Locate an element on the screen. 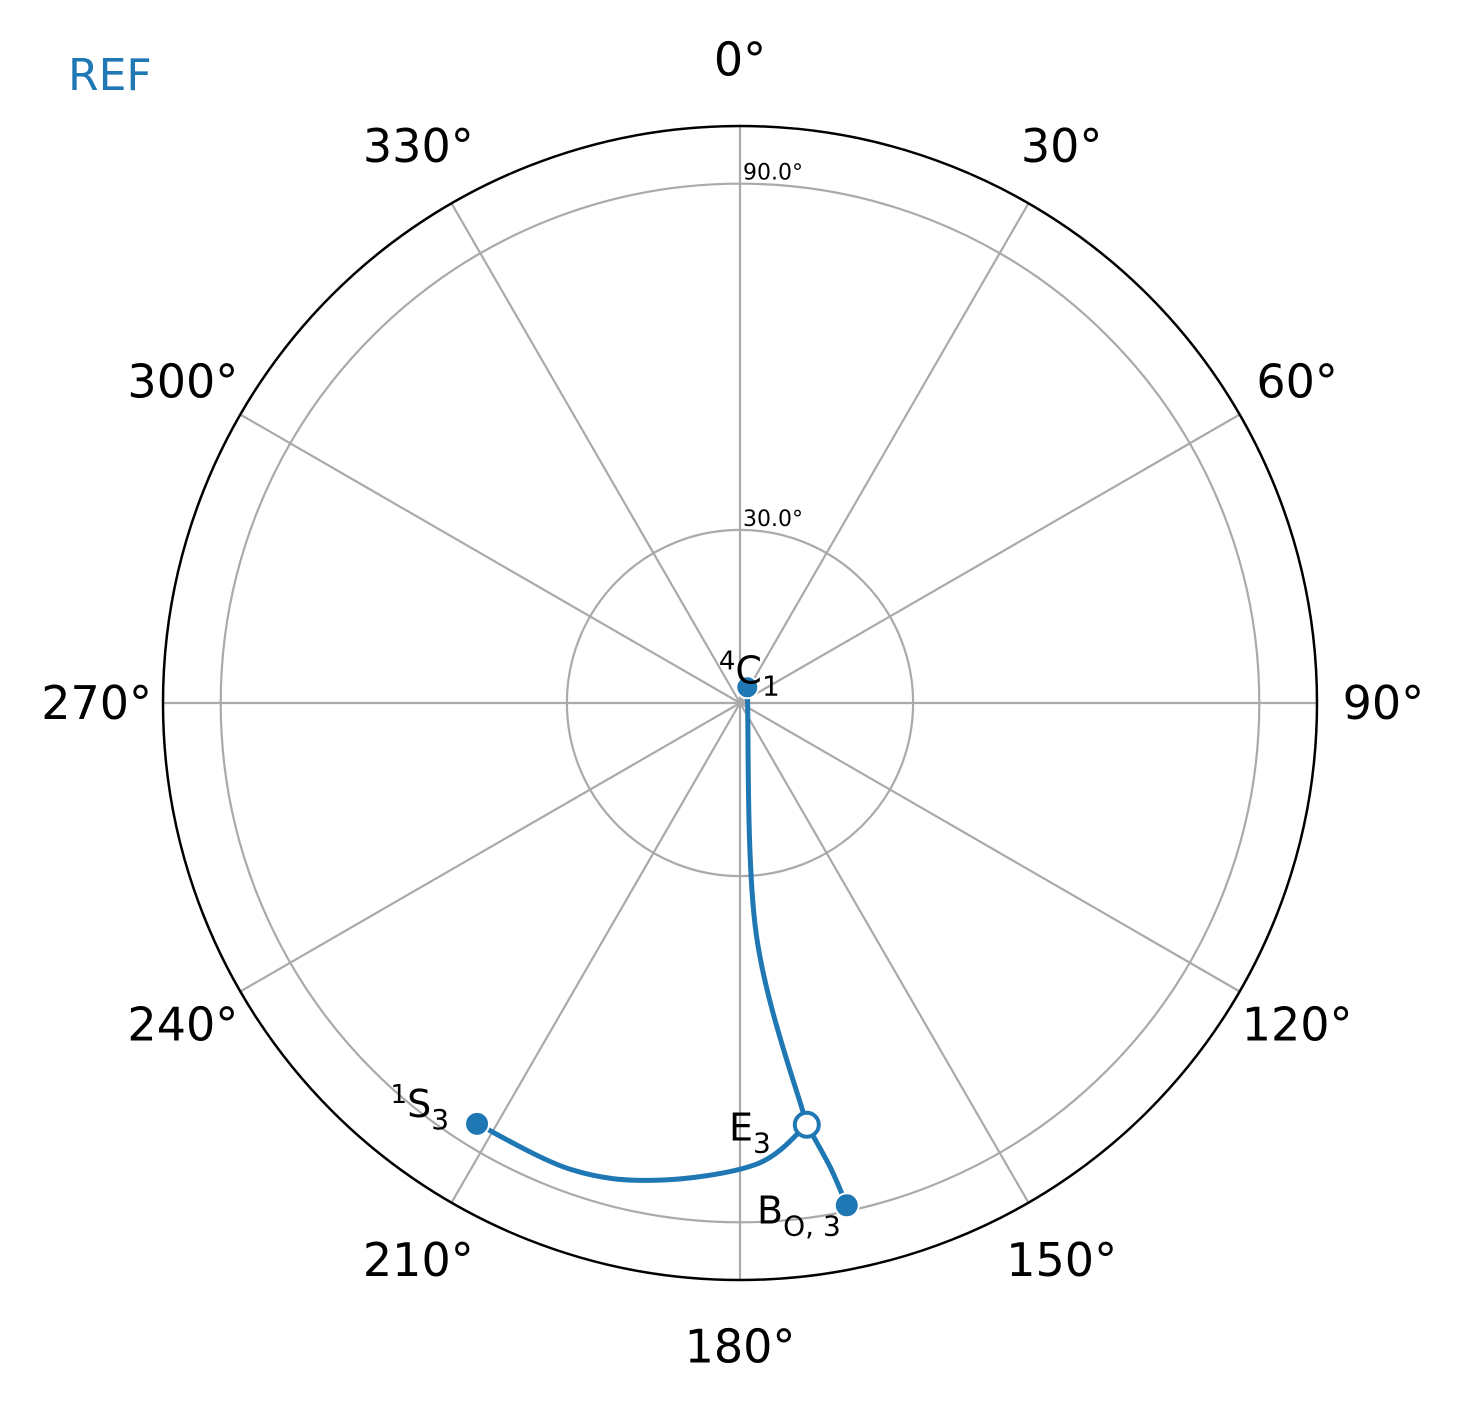 Image resolution: width=1464 pixels, height=1407 pixels. marker-c1 is located at coordinates (747, 687).